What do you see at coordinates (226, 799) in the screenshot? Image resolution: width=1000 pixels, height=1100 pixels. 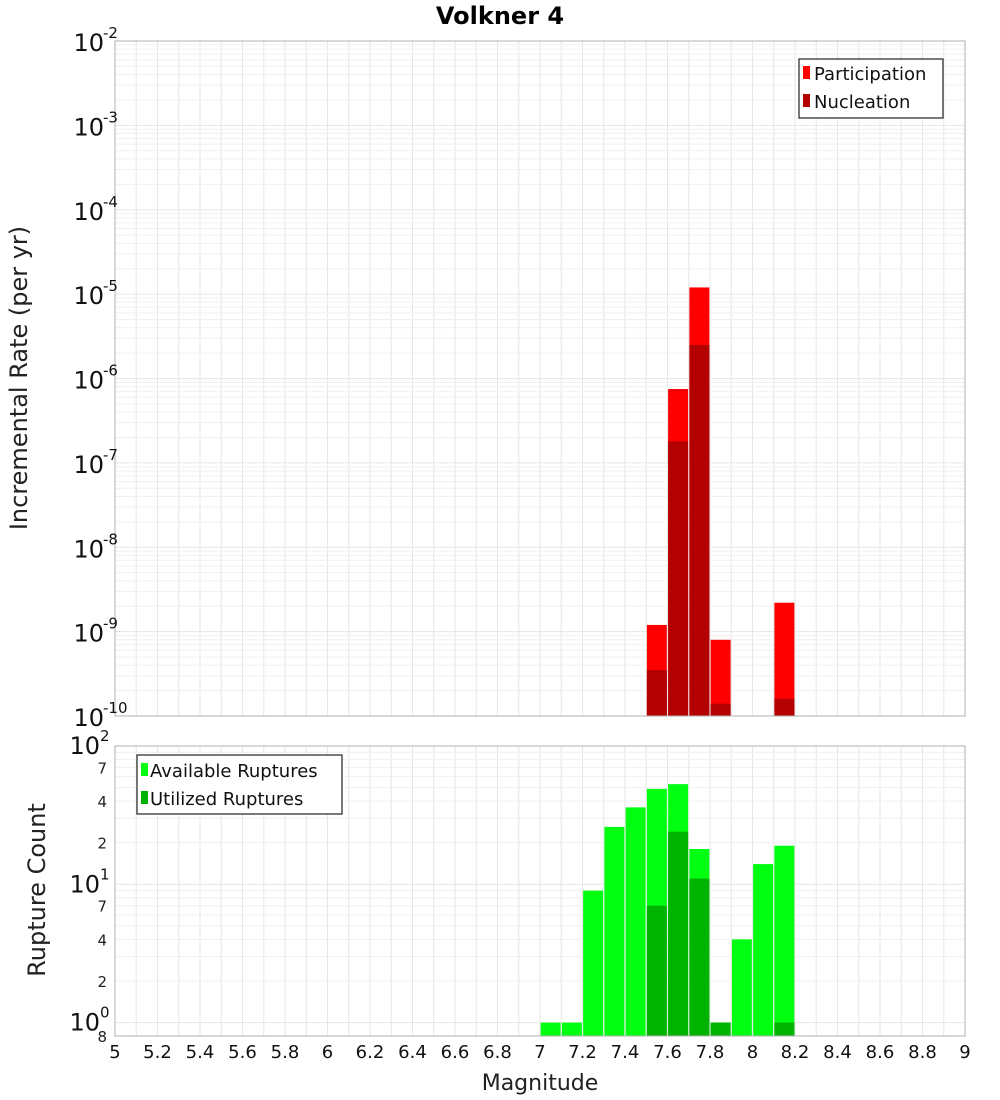 I see `legend-label-utilized-ruptures: Utilized Ruptures` at bounding box center [226, 799].